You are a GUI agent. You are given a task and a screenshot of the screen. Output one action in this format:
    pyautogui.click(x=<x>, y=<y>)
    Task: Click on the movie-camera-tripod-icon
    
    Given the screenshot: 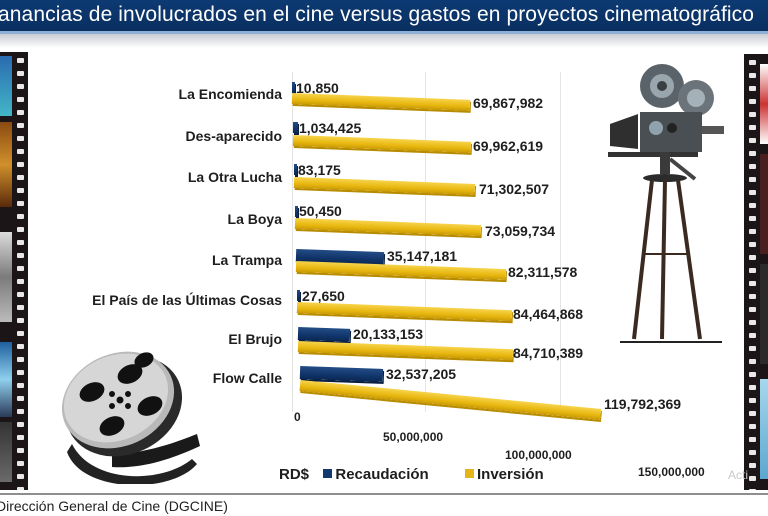 What is the action you would take?
    pyautogui.click(x=666, y=203)
    